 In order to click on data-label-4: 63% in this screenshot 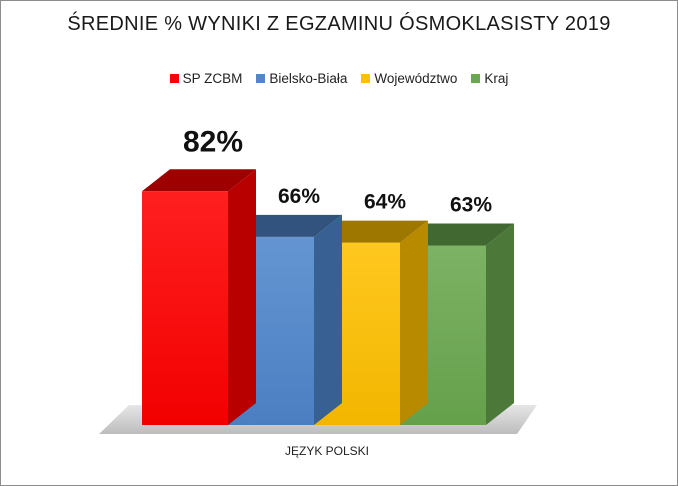, I will do `click(471, 204)`.